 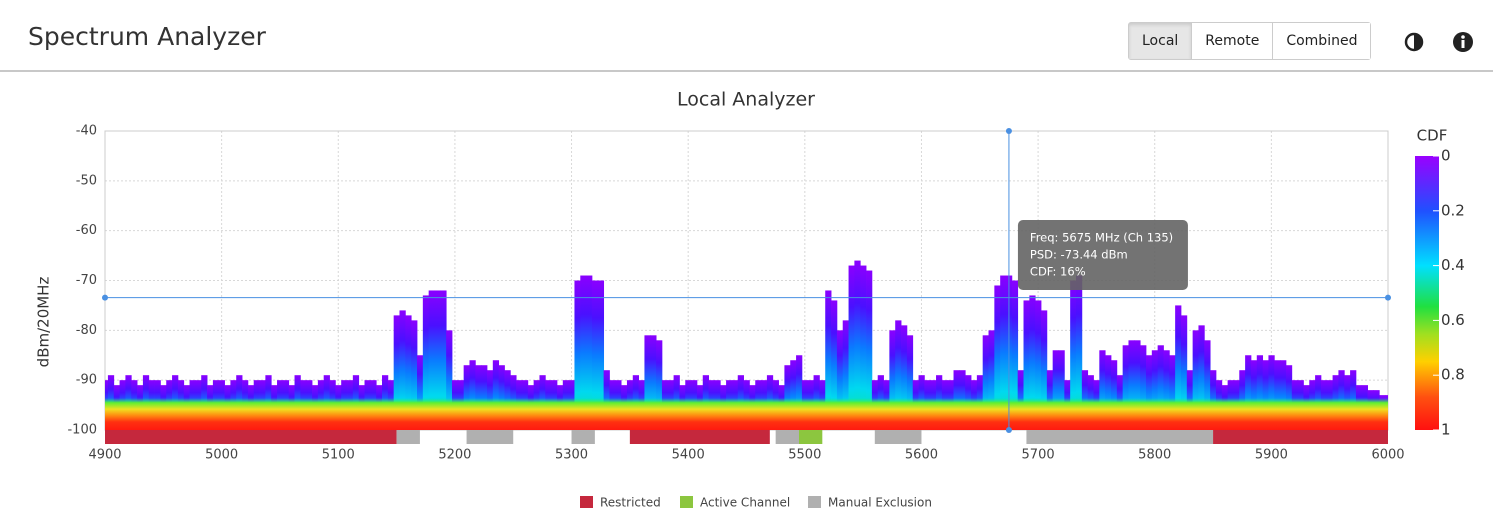 What do you see at coordinates (630, 503) in the screenshot?
I see `legend-label: Restricted` at bounding box center [630, 503].